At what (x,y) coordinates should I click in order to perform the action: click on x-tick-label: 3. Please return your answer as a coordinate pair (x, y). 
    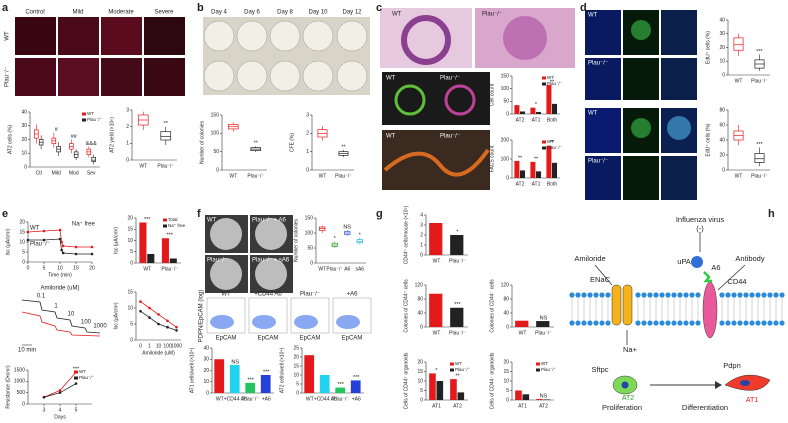
    Looking at the image, I should click on (44, 410).